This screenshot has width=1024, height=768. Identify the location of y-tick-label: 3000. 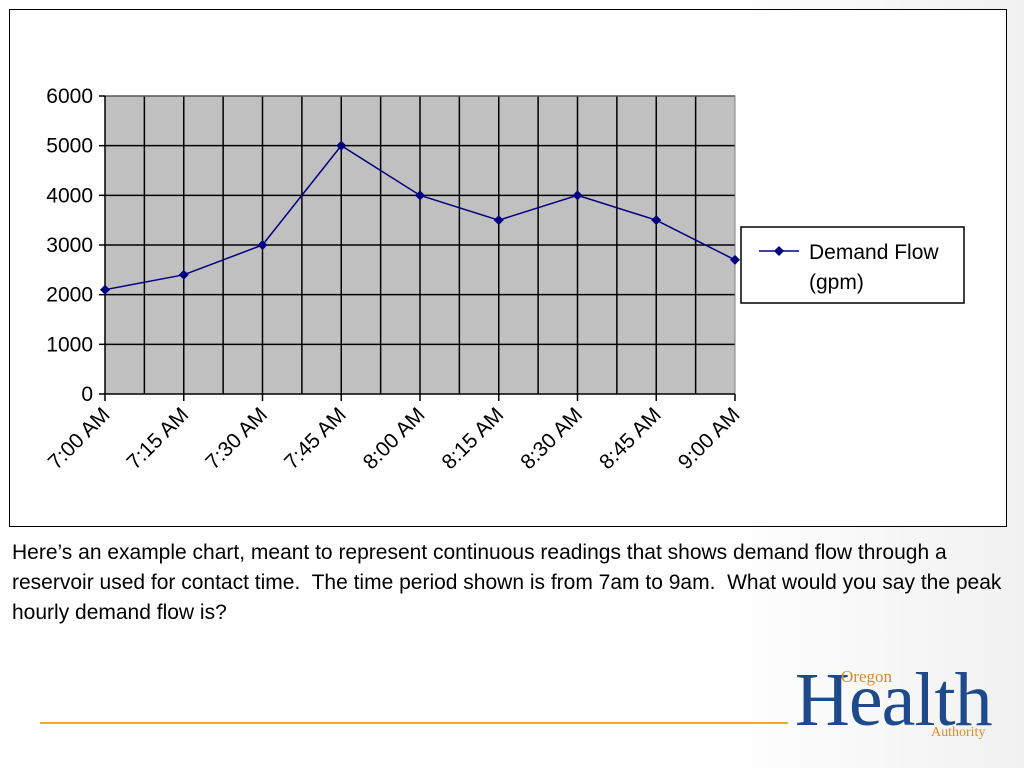
(69, 245).